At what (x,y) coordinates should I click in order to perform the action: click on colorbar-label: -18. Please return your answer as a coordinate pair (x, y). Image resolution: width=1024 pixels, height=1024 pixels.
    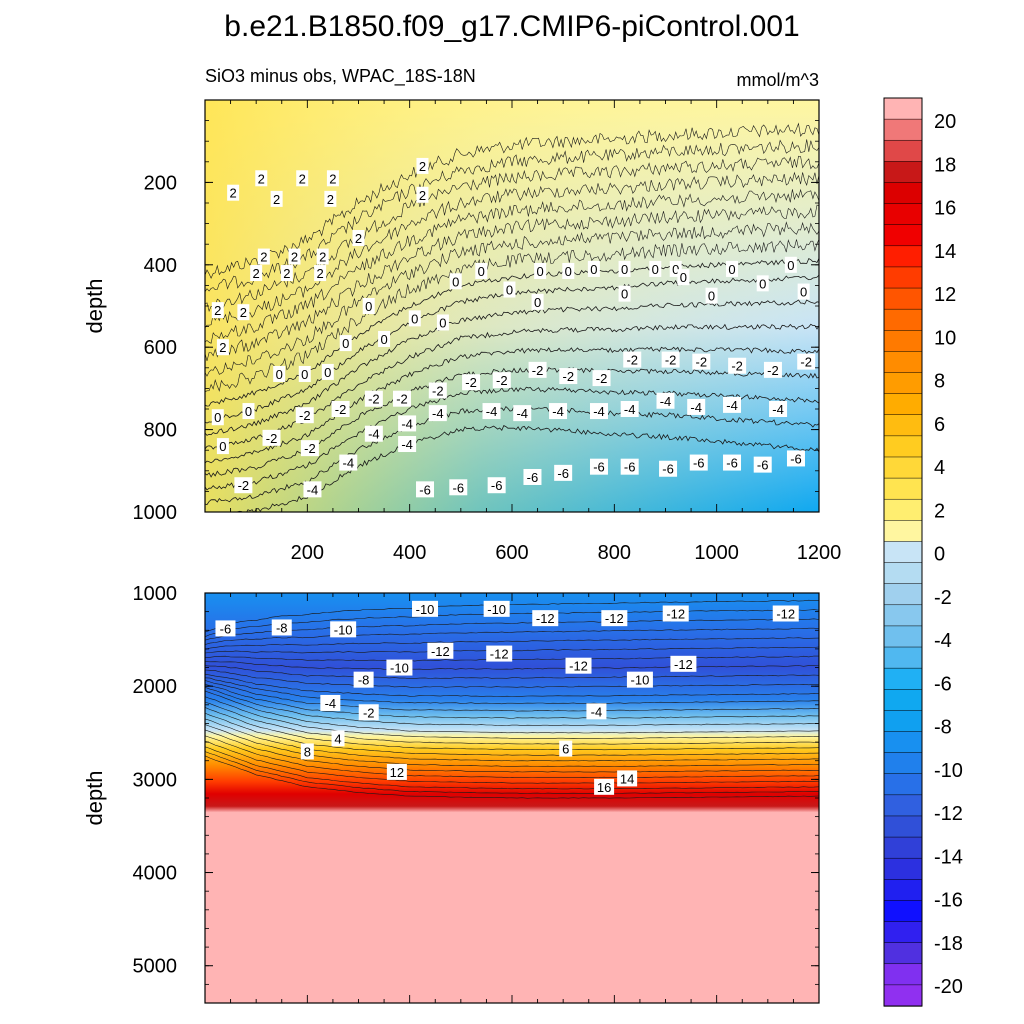
    Looking at the image, I should click on (948, 944).